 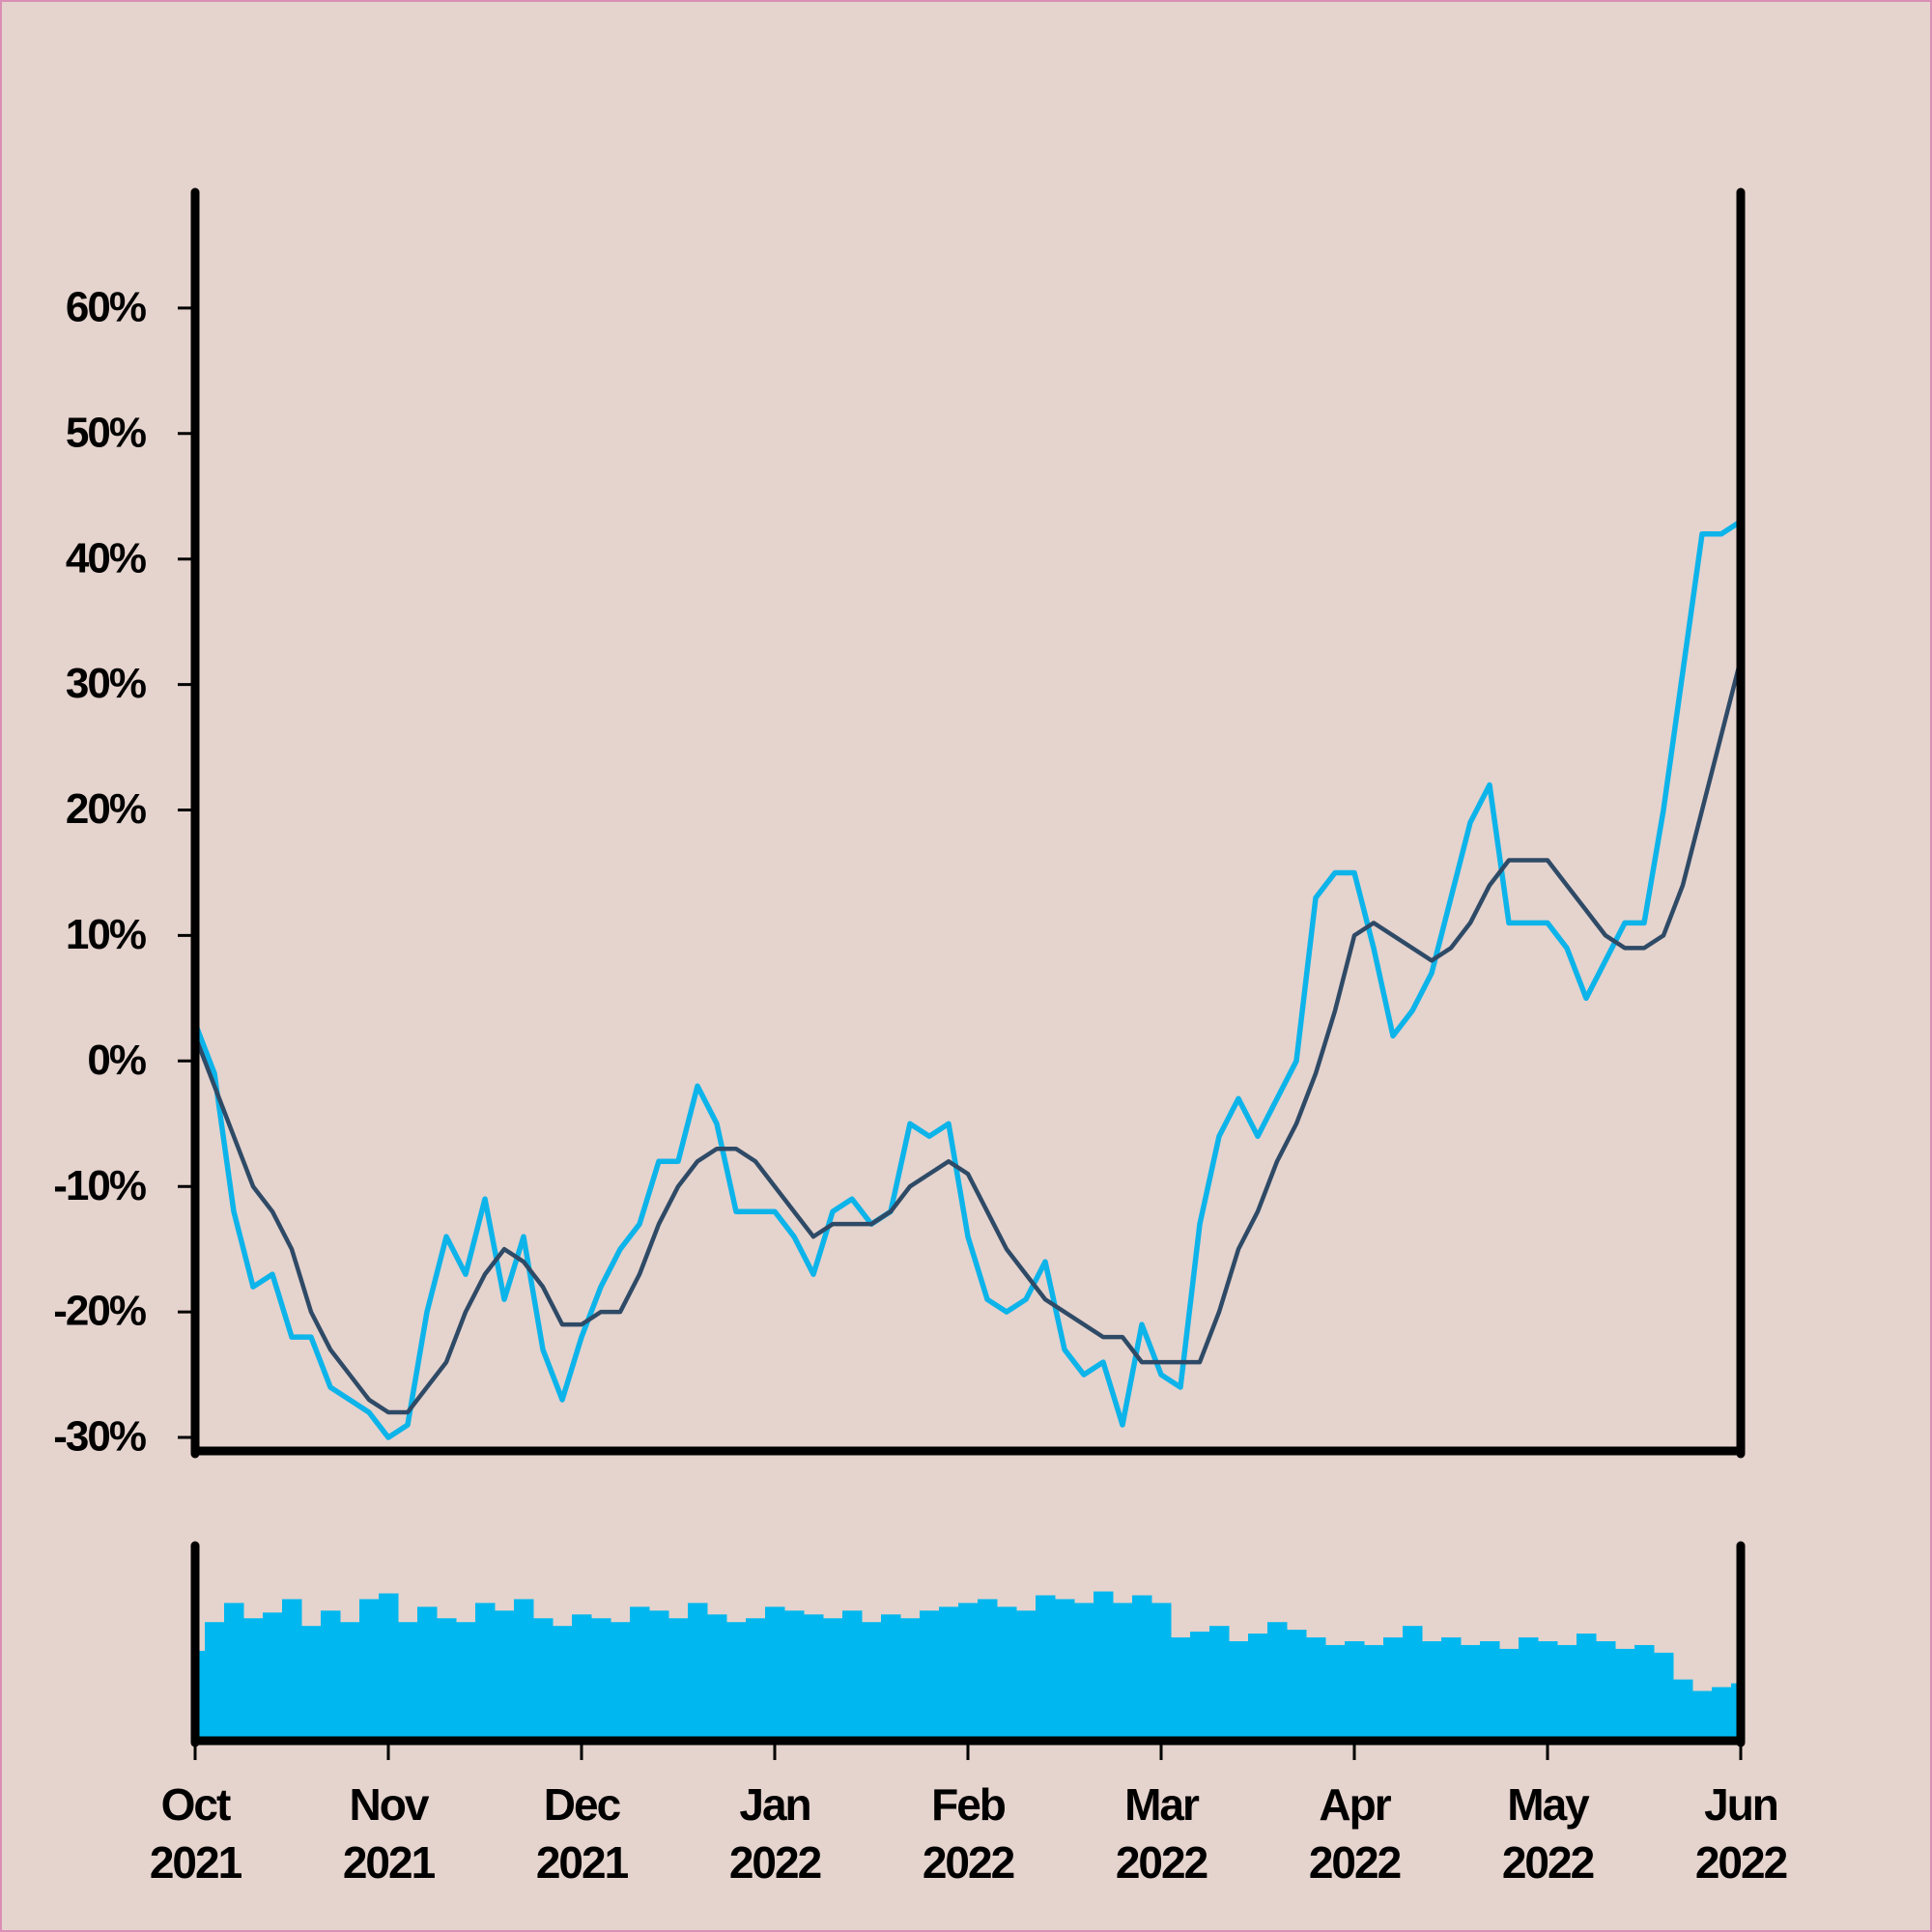 What do you see at coordinates (389, 1833) in the screenshot?
I see `x-tick-label: Nov 2021` at bounding box center [389, 1833].